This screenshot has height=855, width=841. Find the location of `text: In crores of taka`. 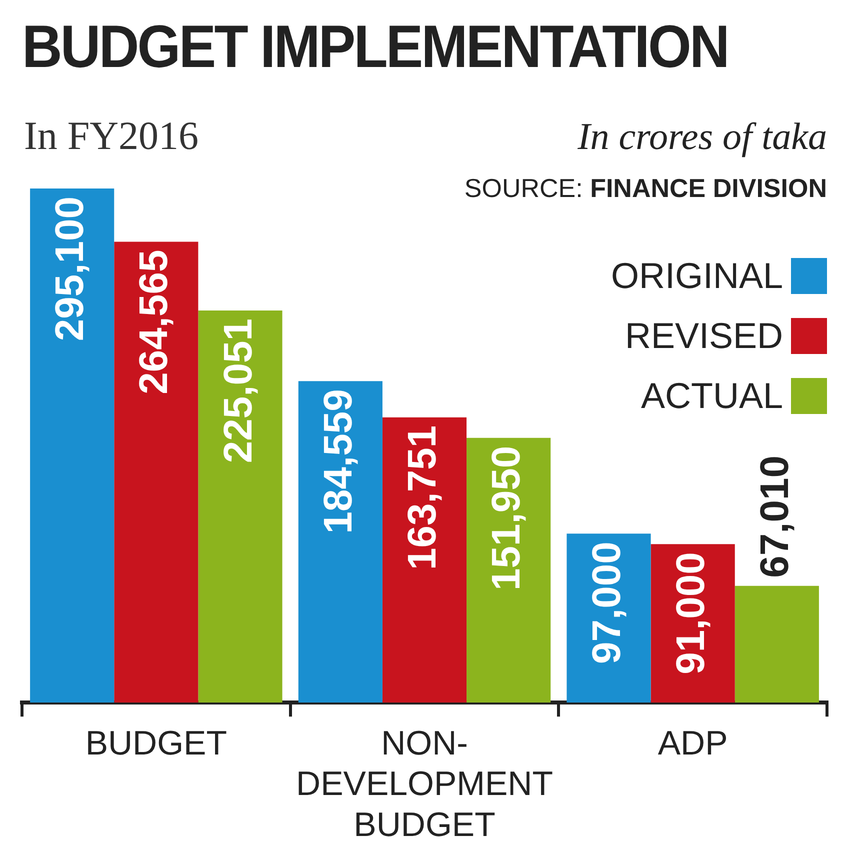

text: In crores of taka is located at coordinates (702, 137).